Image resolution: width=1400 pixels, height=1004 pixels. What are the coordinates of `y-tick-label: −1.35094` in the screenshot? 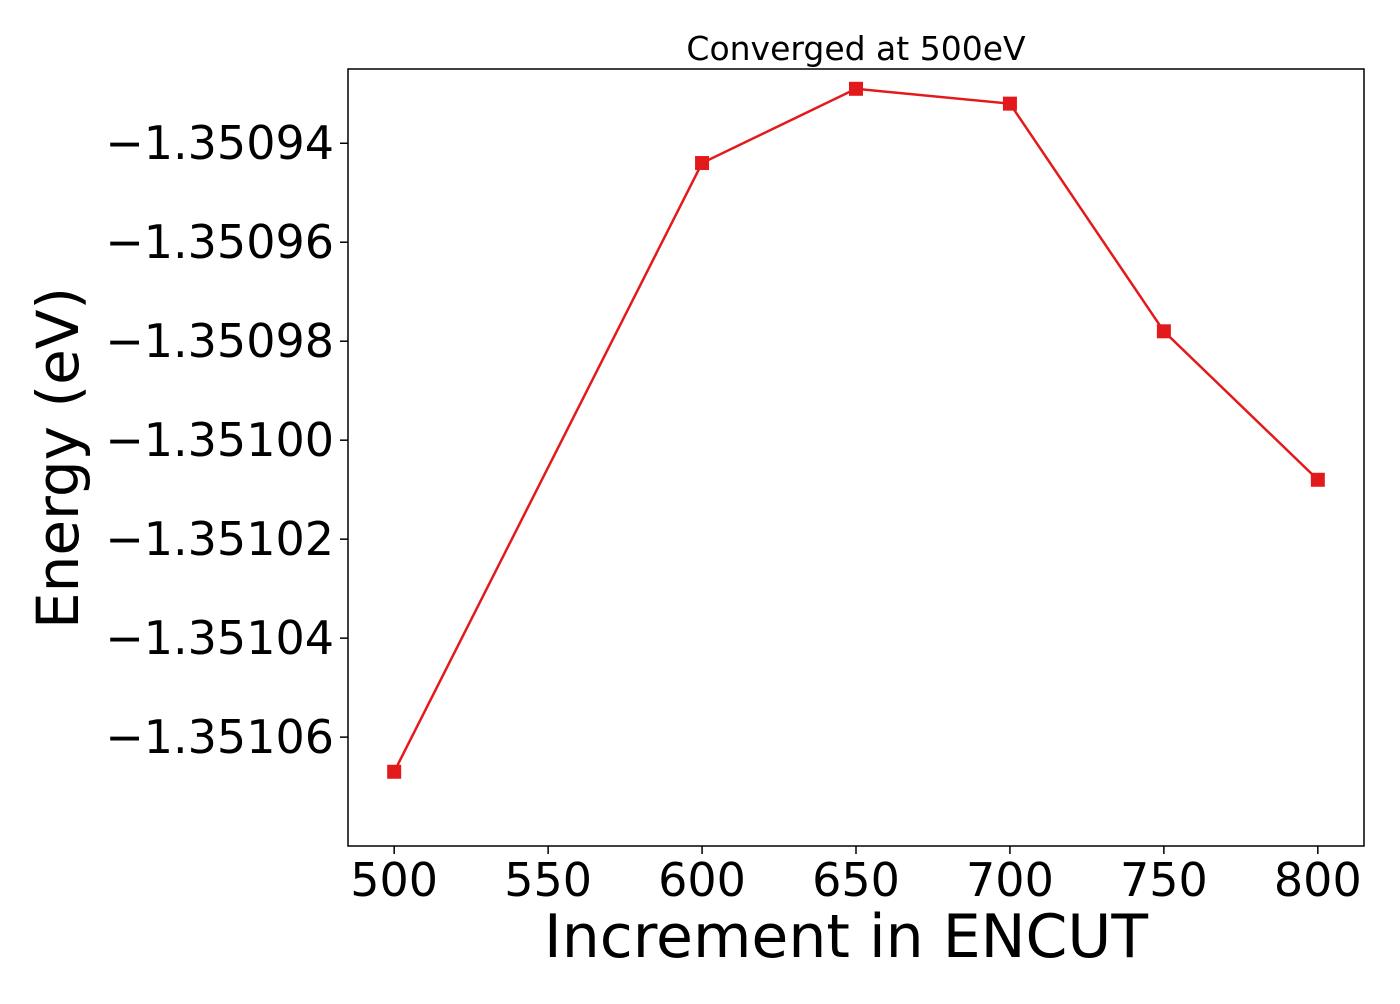 It's located at (219, 143).